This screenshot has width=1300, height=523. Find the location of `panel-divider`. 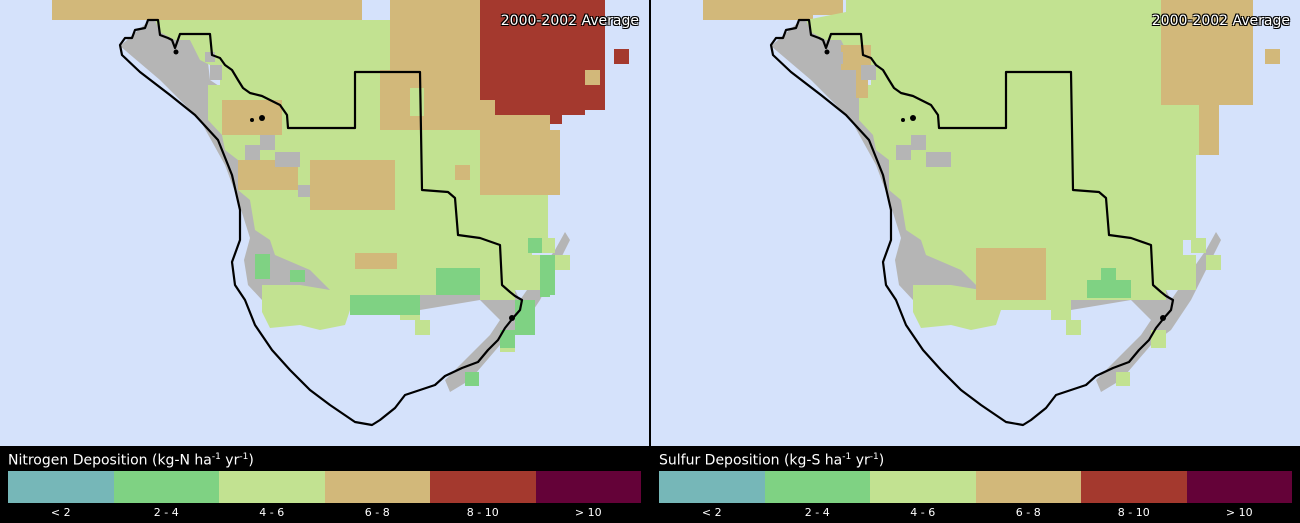

panel-divider is located at coordinates (650, 261).